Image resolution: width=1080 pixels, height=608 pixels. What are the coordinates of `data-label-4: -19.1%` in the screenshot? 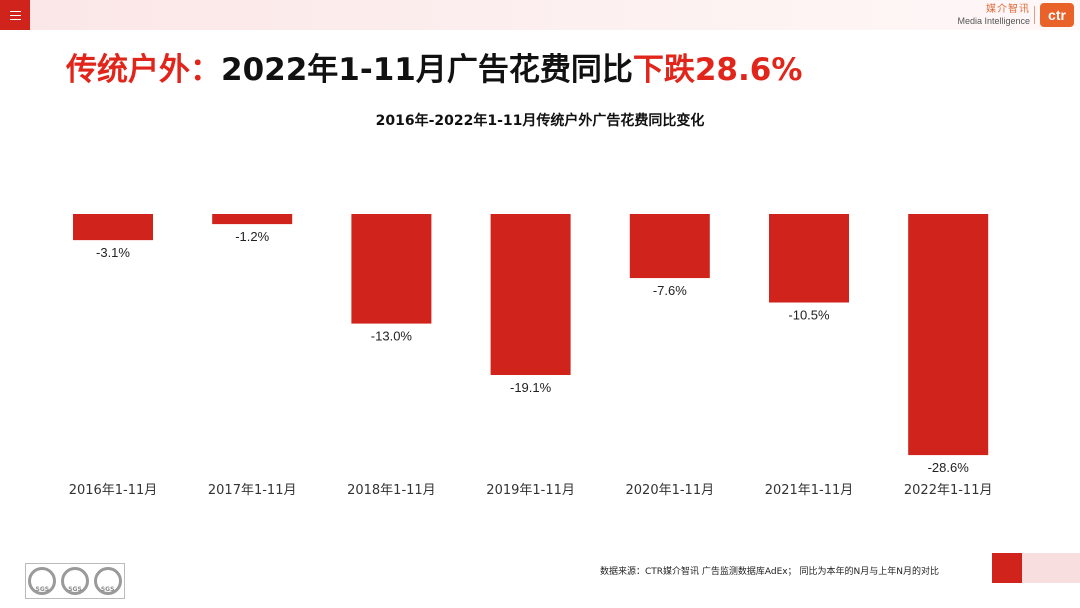 It's located at (531, 387).